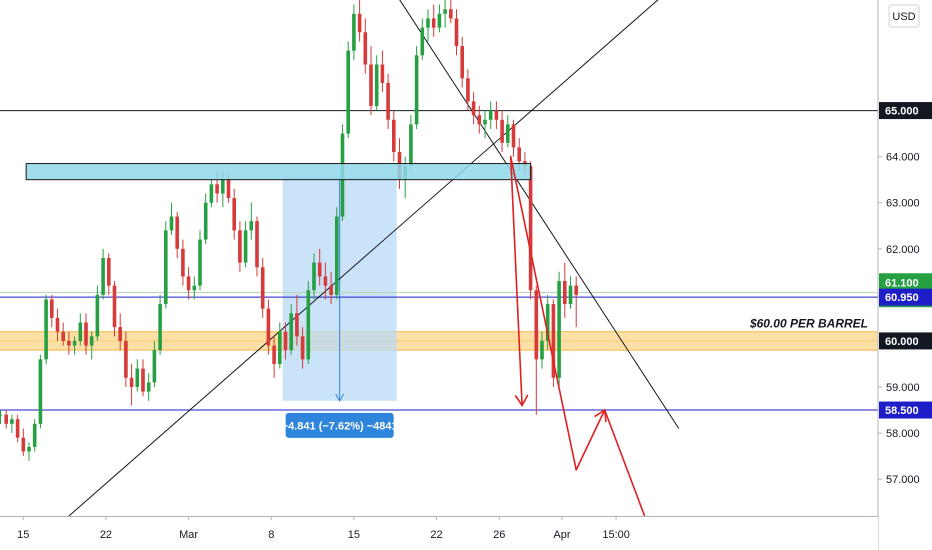 This screenshot has height=550, width=932. I want to click on price-tick-label: 64.000, so click(903, 158).